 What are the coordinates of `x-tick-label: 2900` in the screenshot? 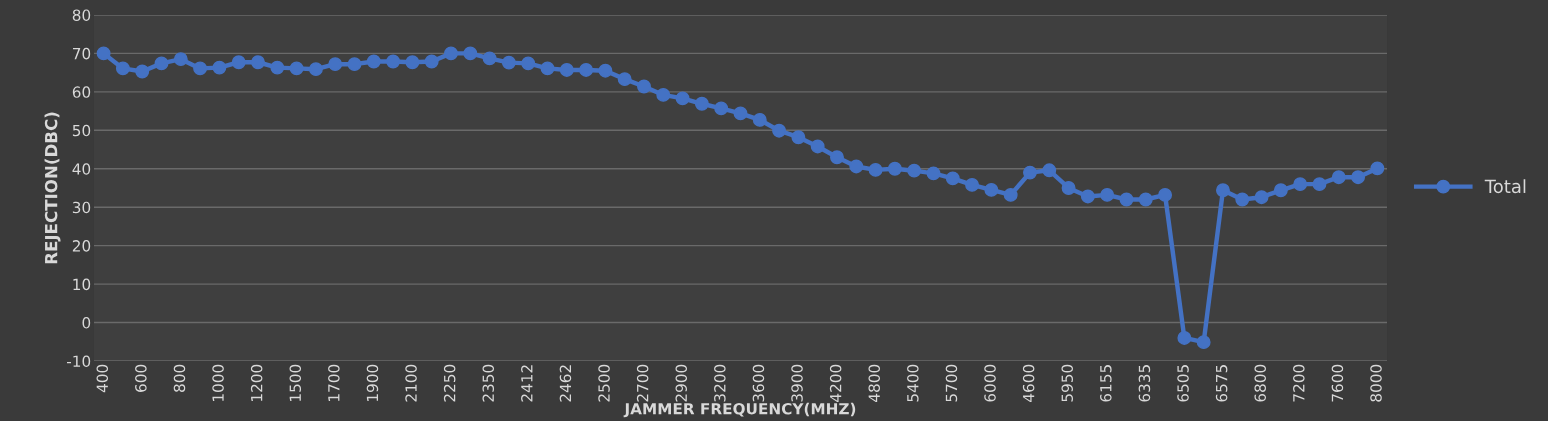 It's located at (681, 383).